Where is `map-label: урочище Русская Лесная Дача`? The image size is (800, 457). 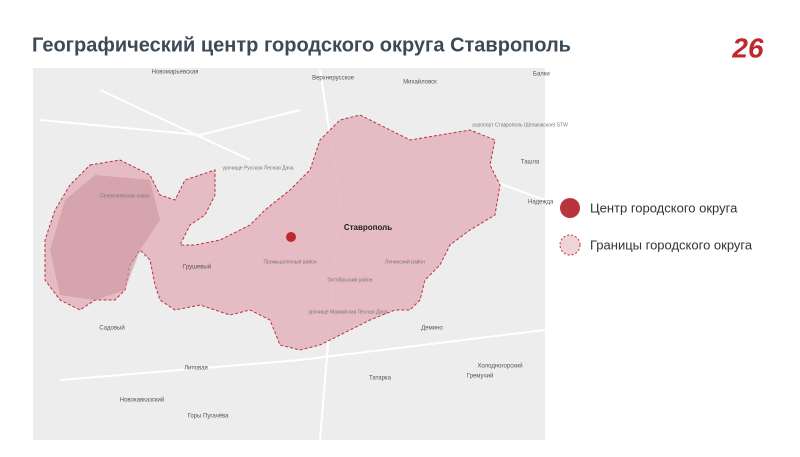
map-label: урочище Русская Лесная Дача is located at coordinates (257, 168).